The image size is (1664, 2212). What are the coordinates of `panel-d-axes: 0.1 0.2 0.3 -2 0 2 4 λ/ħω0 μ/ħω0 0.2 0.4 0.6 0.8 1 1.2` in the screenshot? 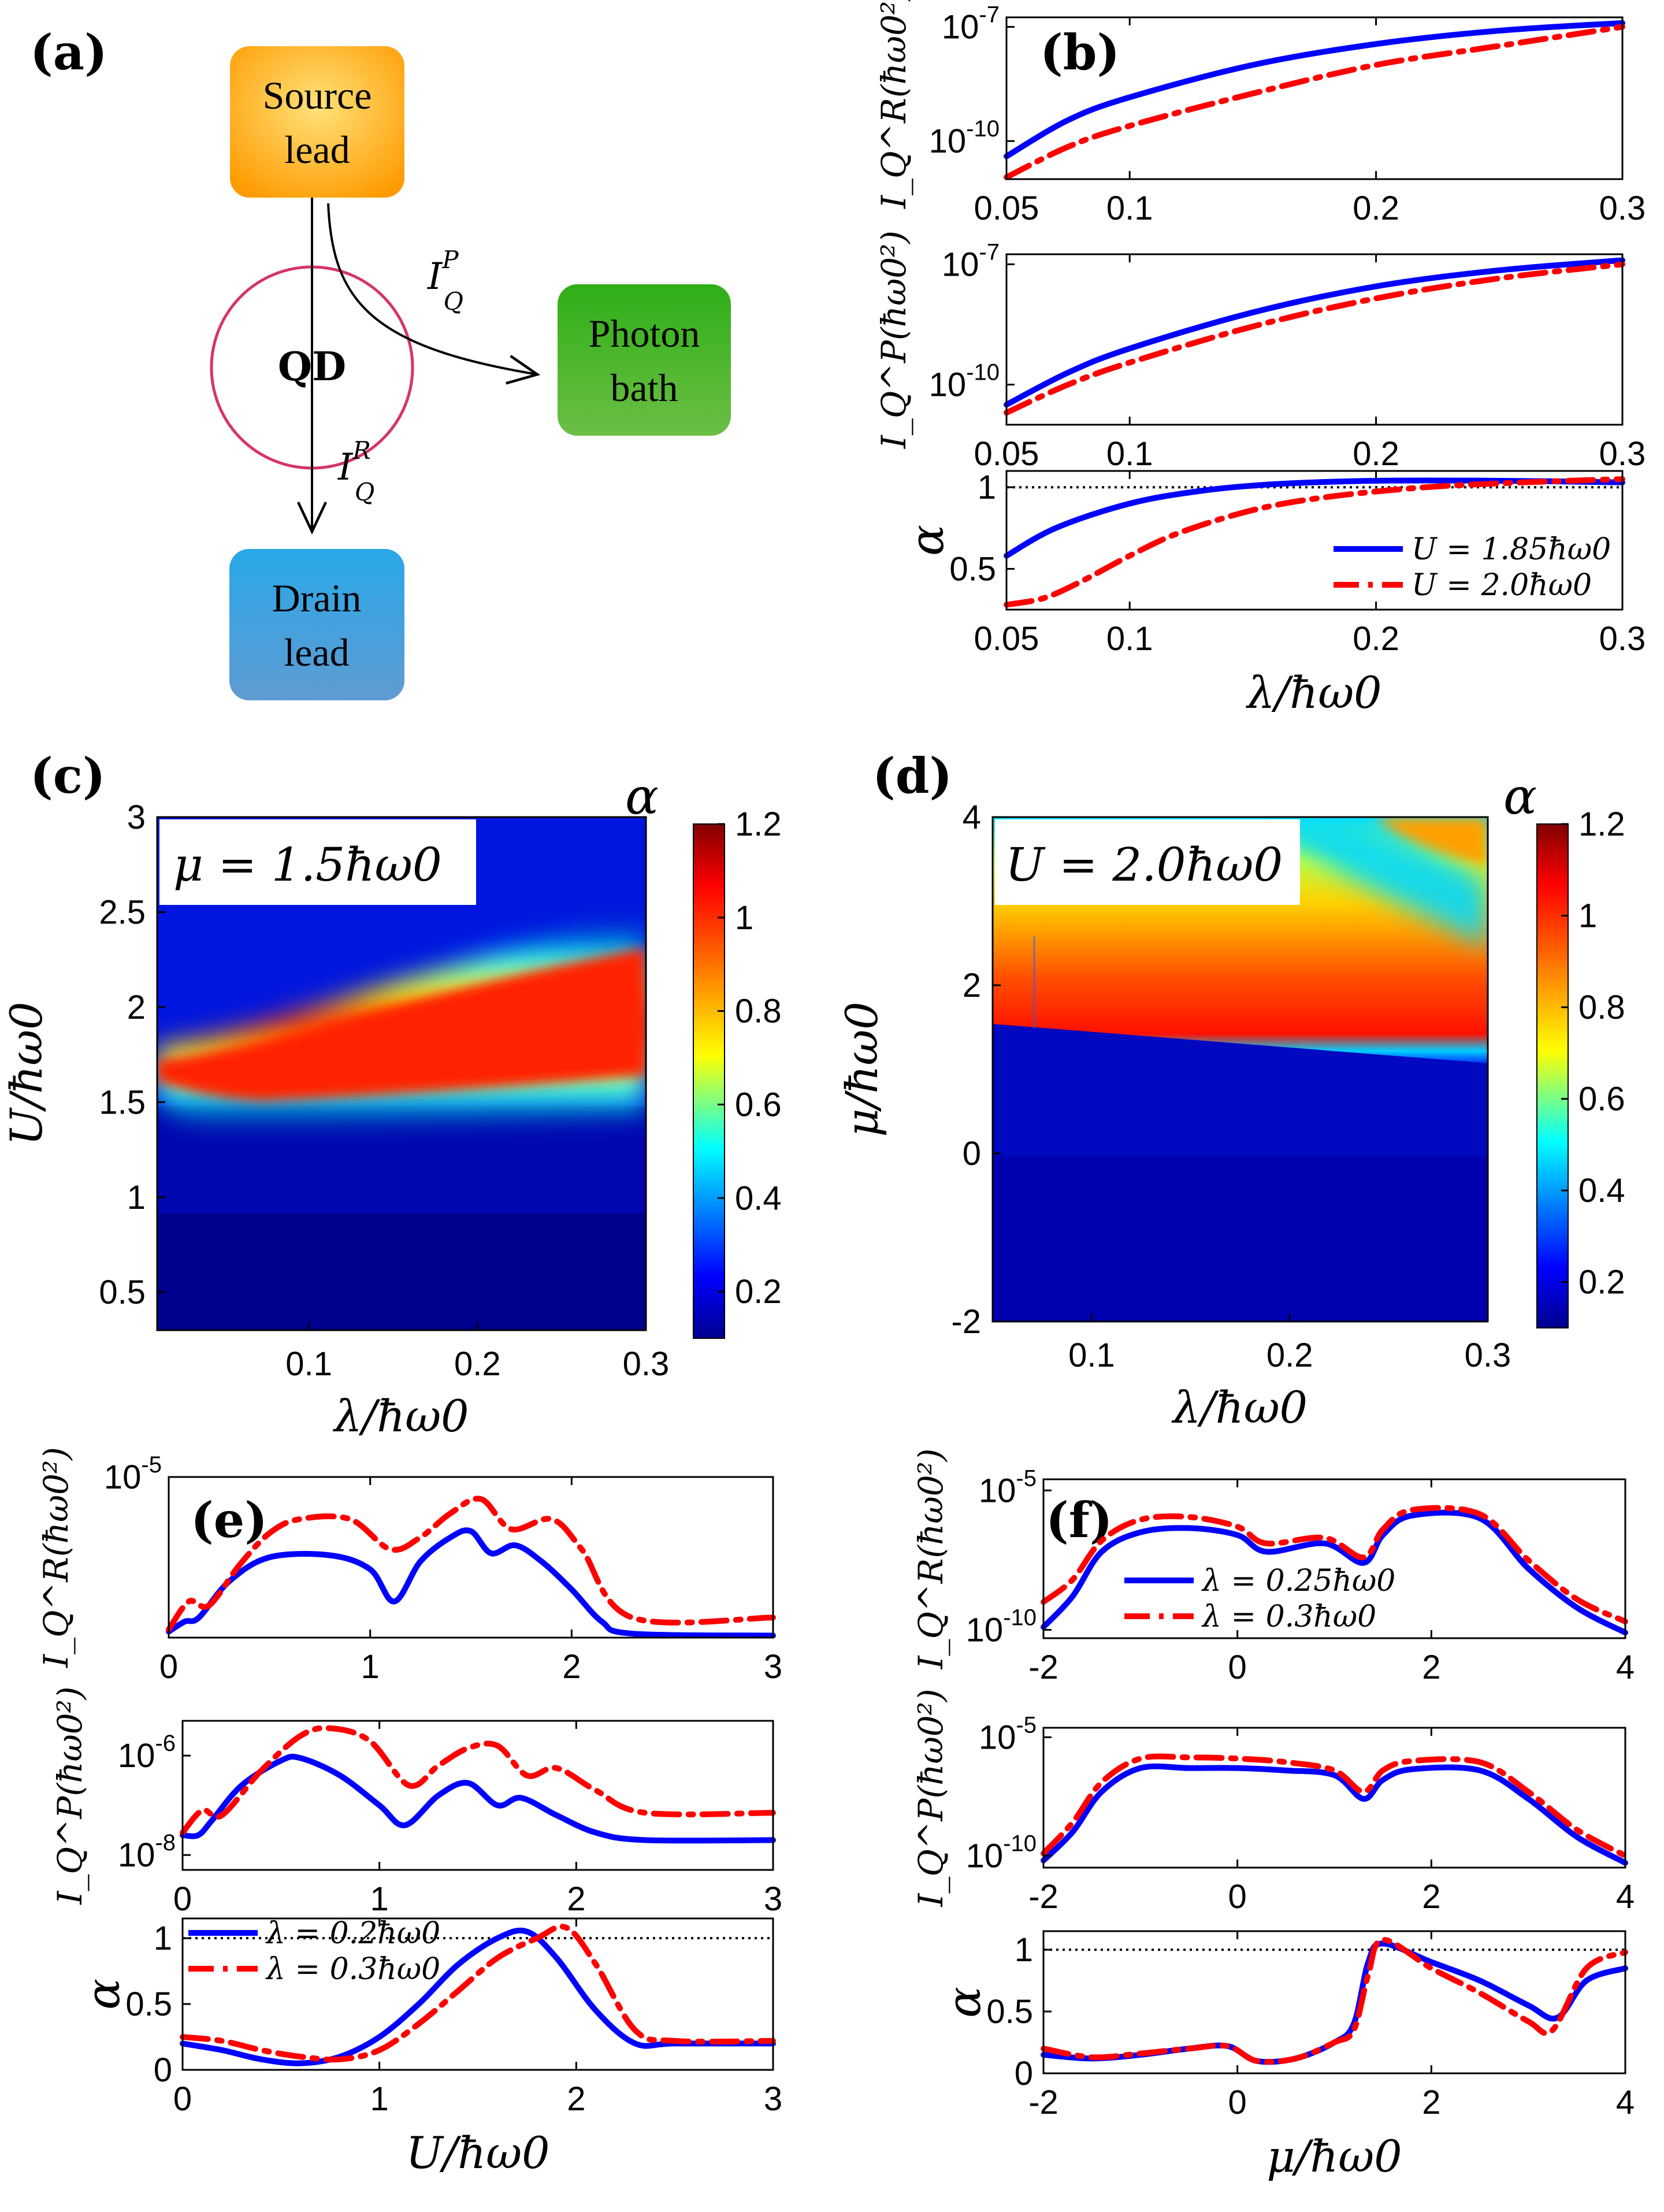 It's located at (1230, 1116).